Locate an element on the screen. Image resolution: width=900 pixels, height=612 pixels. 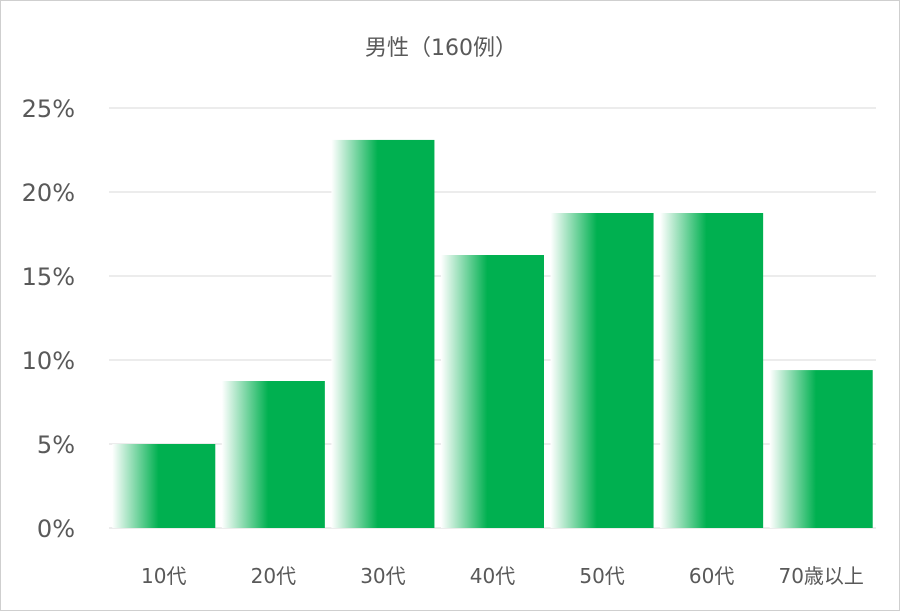
x-tick-label: 30代 is located at coordinates (382, 576).